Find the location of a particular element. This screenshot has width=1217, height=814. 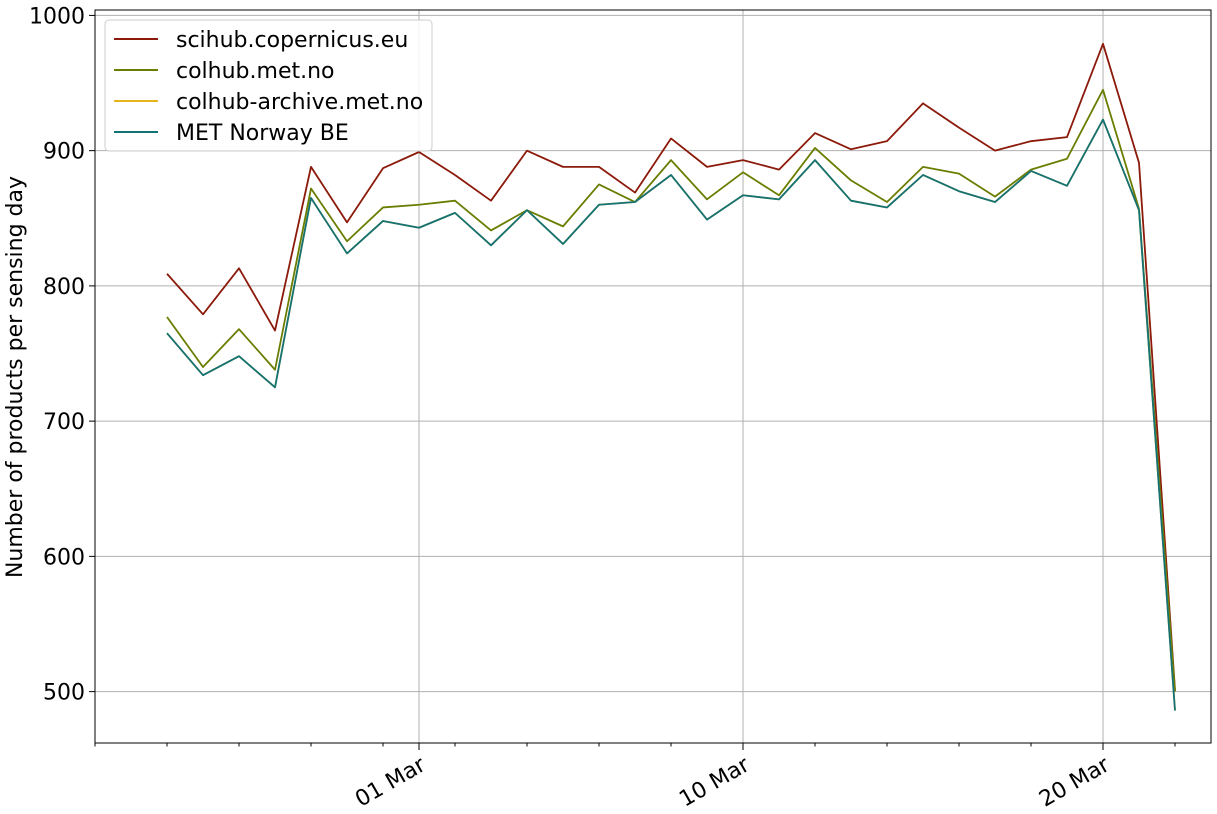

y-tick-label: 1000 is located at coordinates (57, 16).